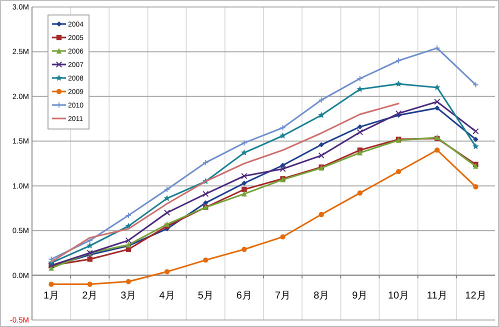  Describe the element at coordinates (206, 296) in the screenshot. I see `x-tick-label: 5月` at that location.